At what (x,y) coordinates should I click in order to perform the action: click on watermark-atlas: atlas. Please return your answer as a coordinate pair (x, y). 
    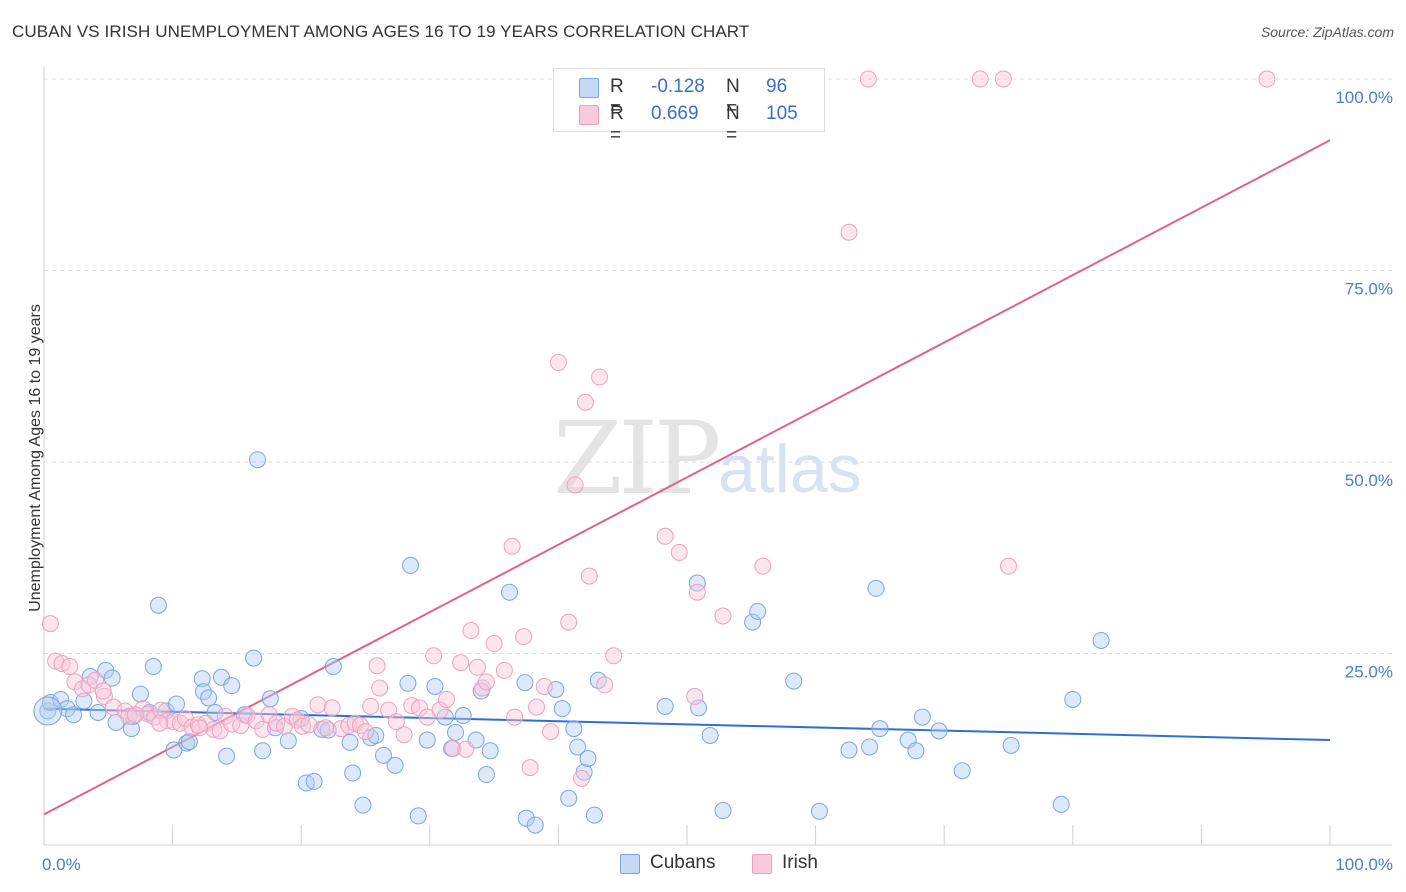
    Looking at the image, I should click on (790, 469).